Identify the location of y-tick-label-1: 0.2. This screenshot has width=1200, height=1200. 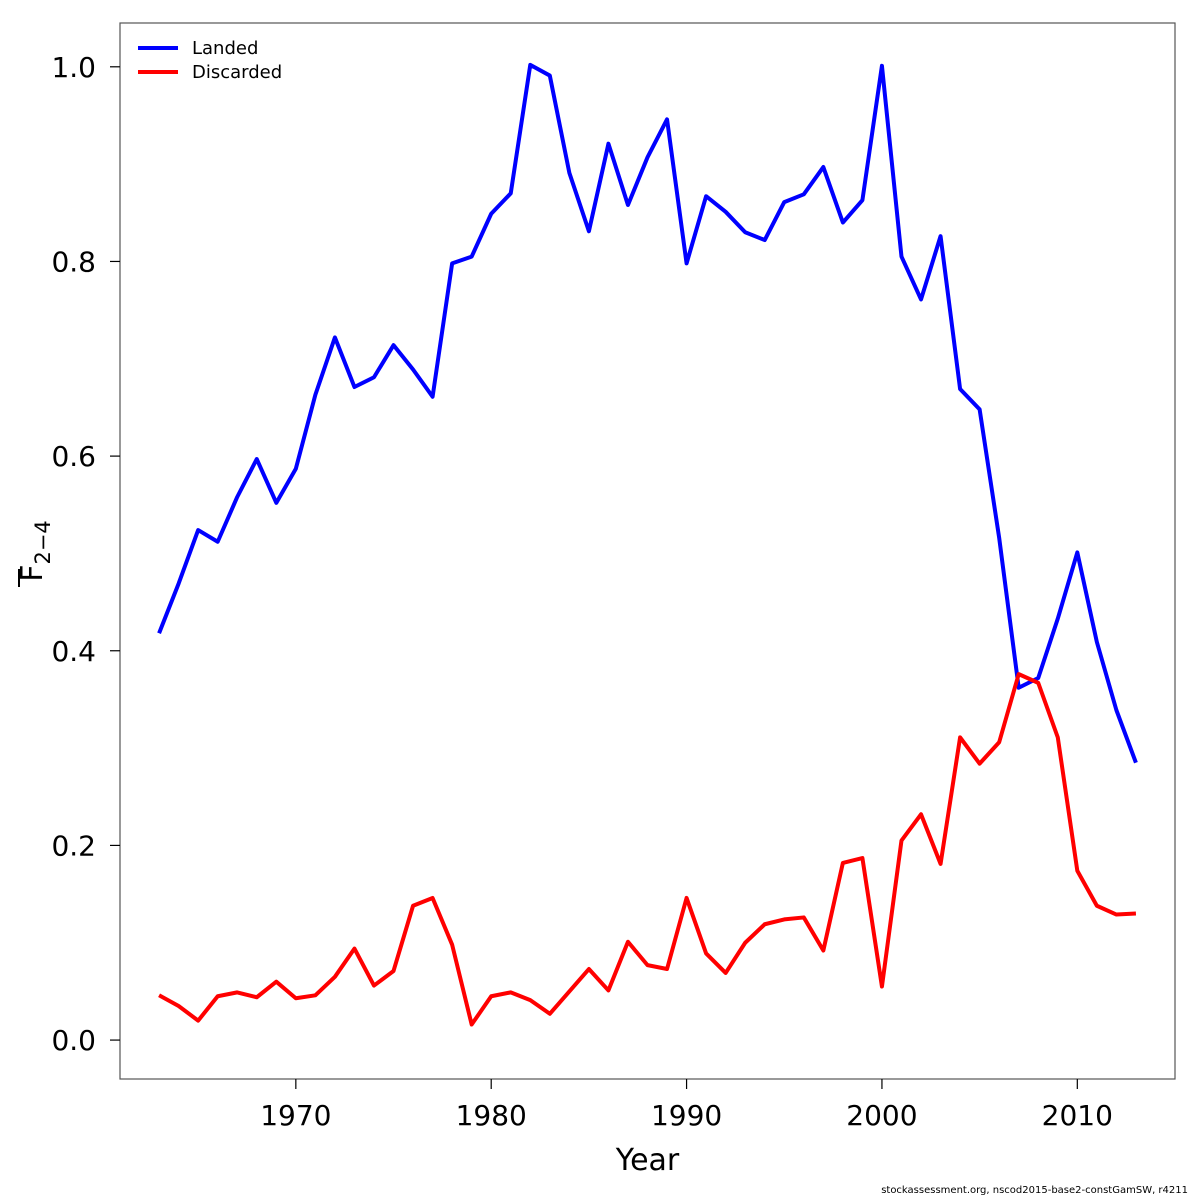
(73, 845).